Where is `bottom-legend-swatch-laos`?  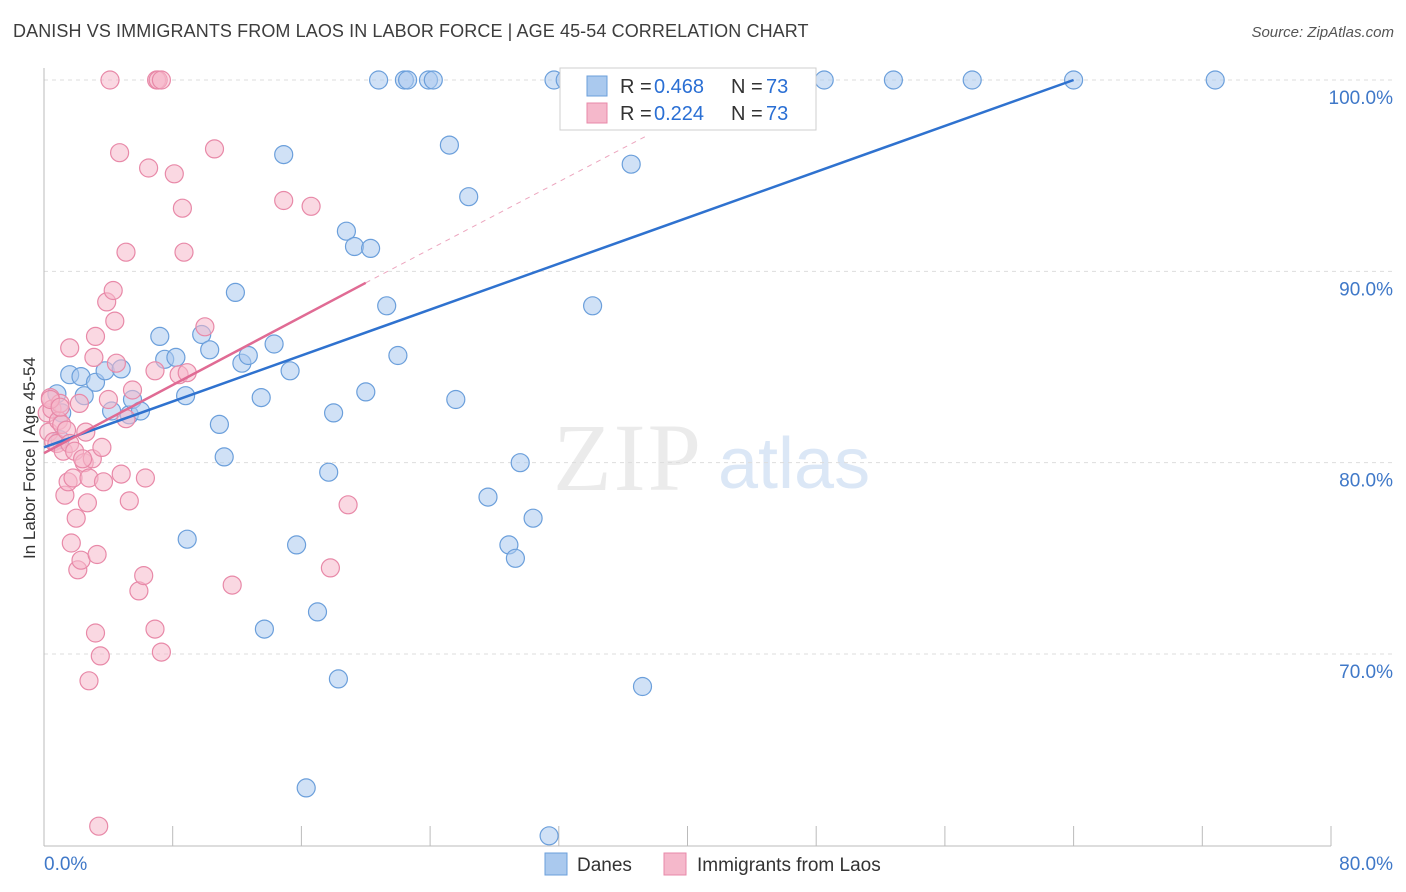 bottom-legend-swatch-laos is located at coordinates (675, 864).